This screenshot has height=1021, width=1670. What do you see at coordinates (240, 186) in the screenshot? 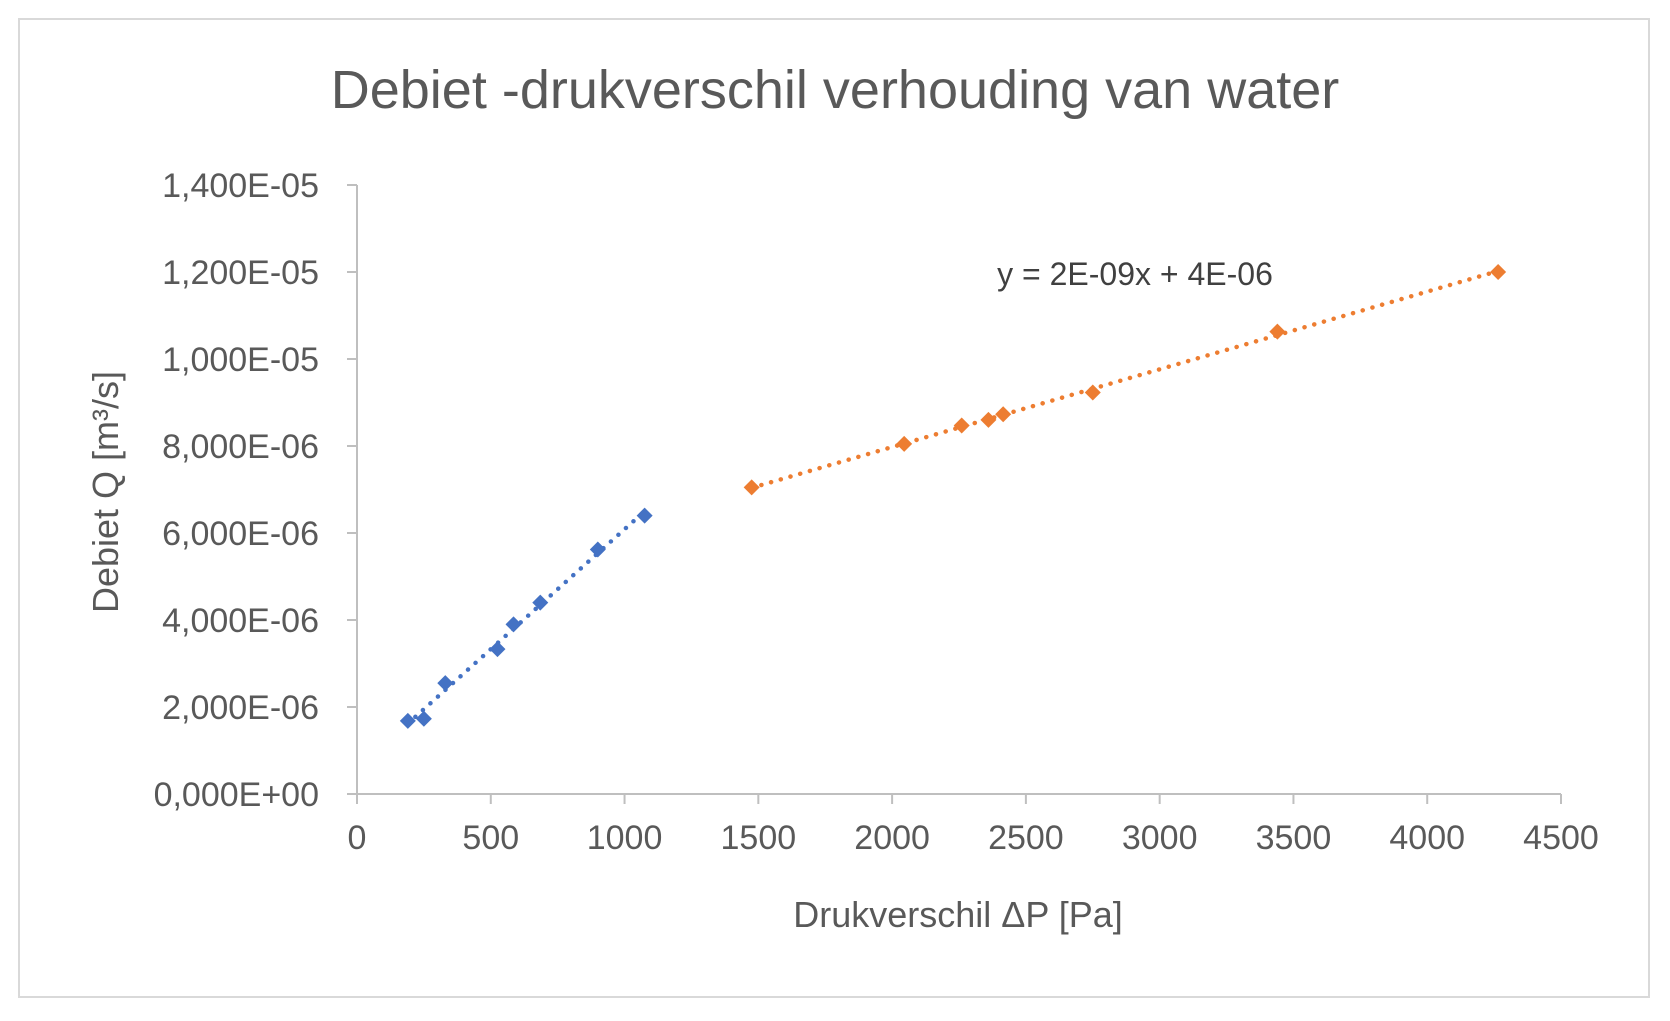
I see `y-tick-label: 1,400E-05` at bounding box center [240, 186].